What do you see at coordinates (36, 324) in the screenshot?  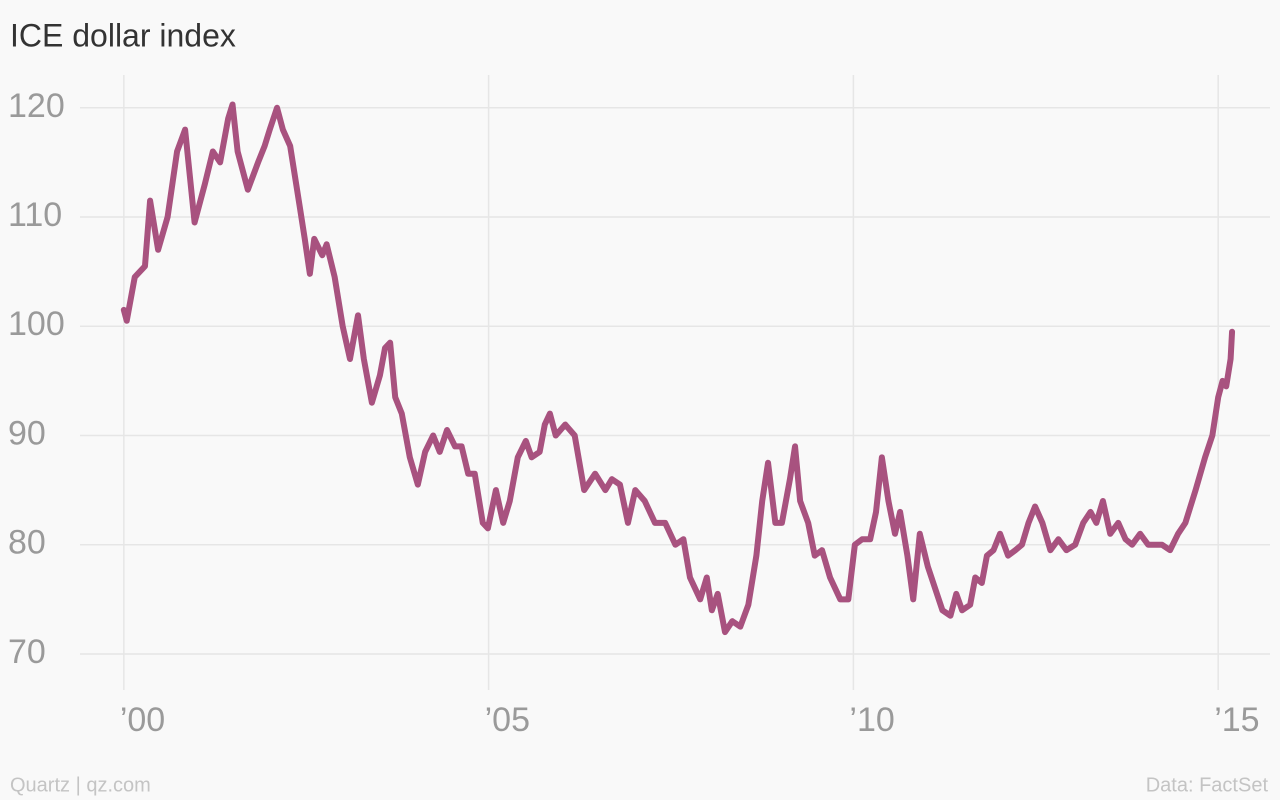 I see `y-tick-label: 100` at bounding box center [36, 324].